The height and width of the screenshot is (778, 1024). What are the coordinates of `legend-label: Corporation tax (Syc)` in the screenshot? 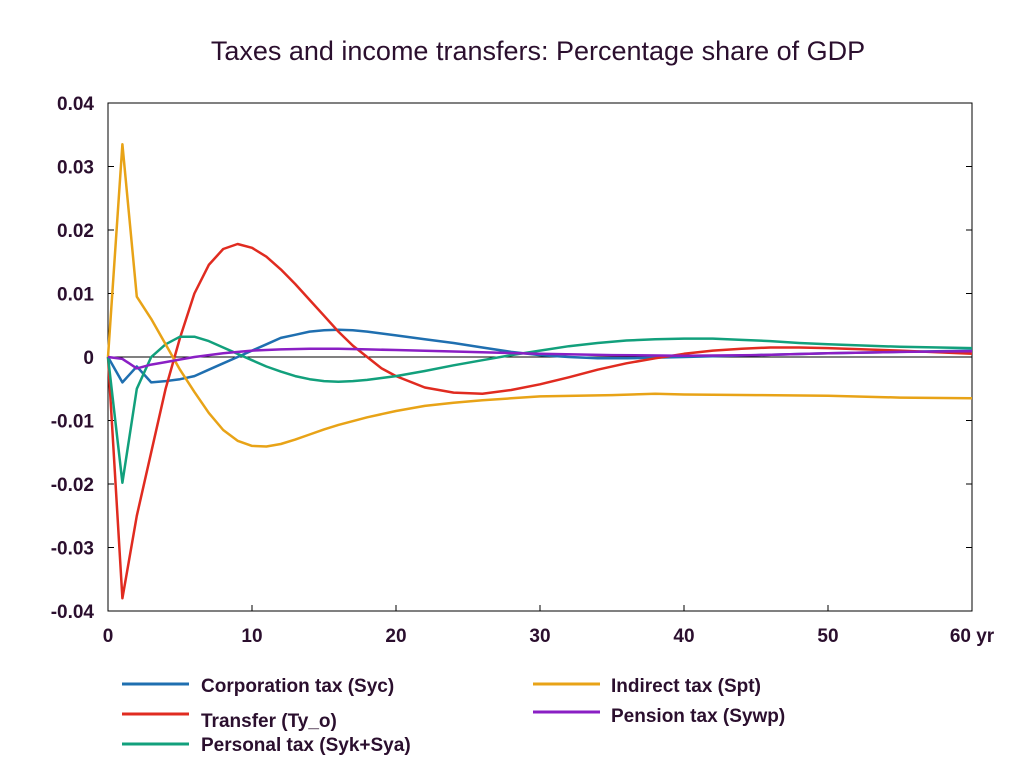 It's located at (297, 686).